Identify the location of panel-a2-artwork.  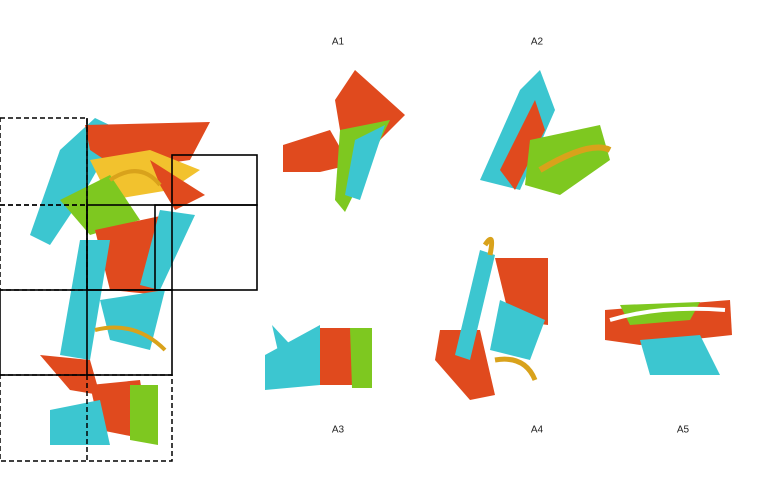
(546, 132).